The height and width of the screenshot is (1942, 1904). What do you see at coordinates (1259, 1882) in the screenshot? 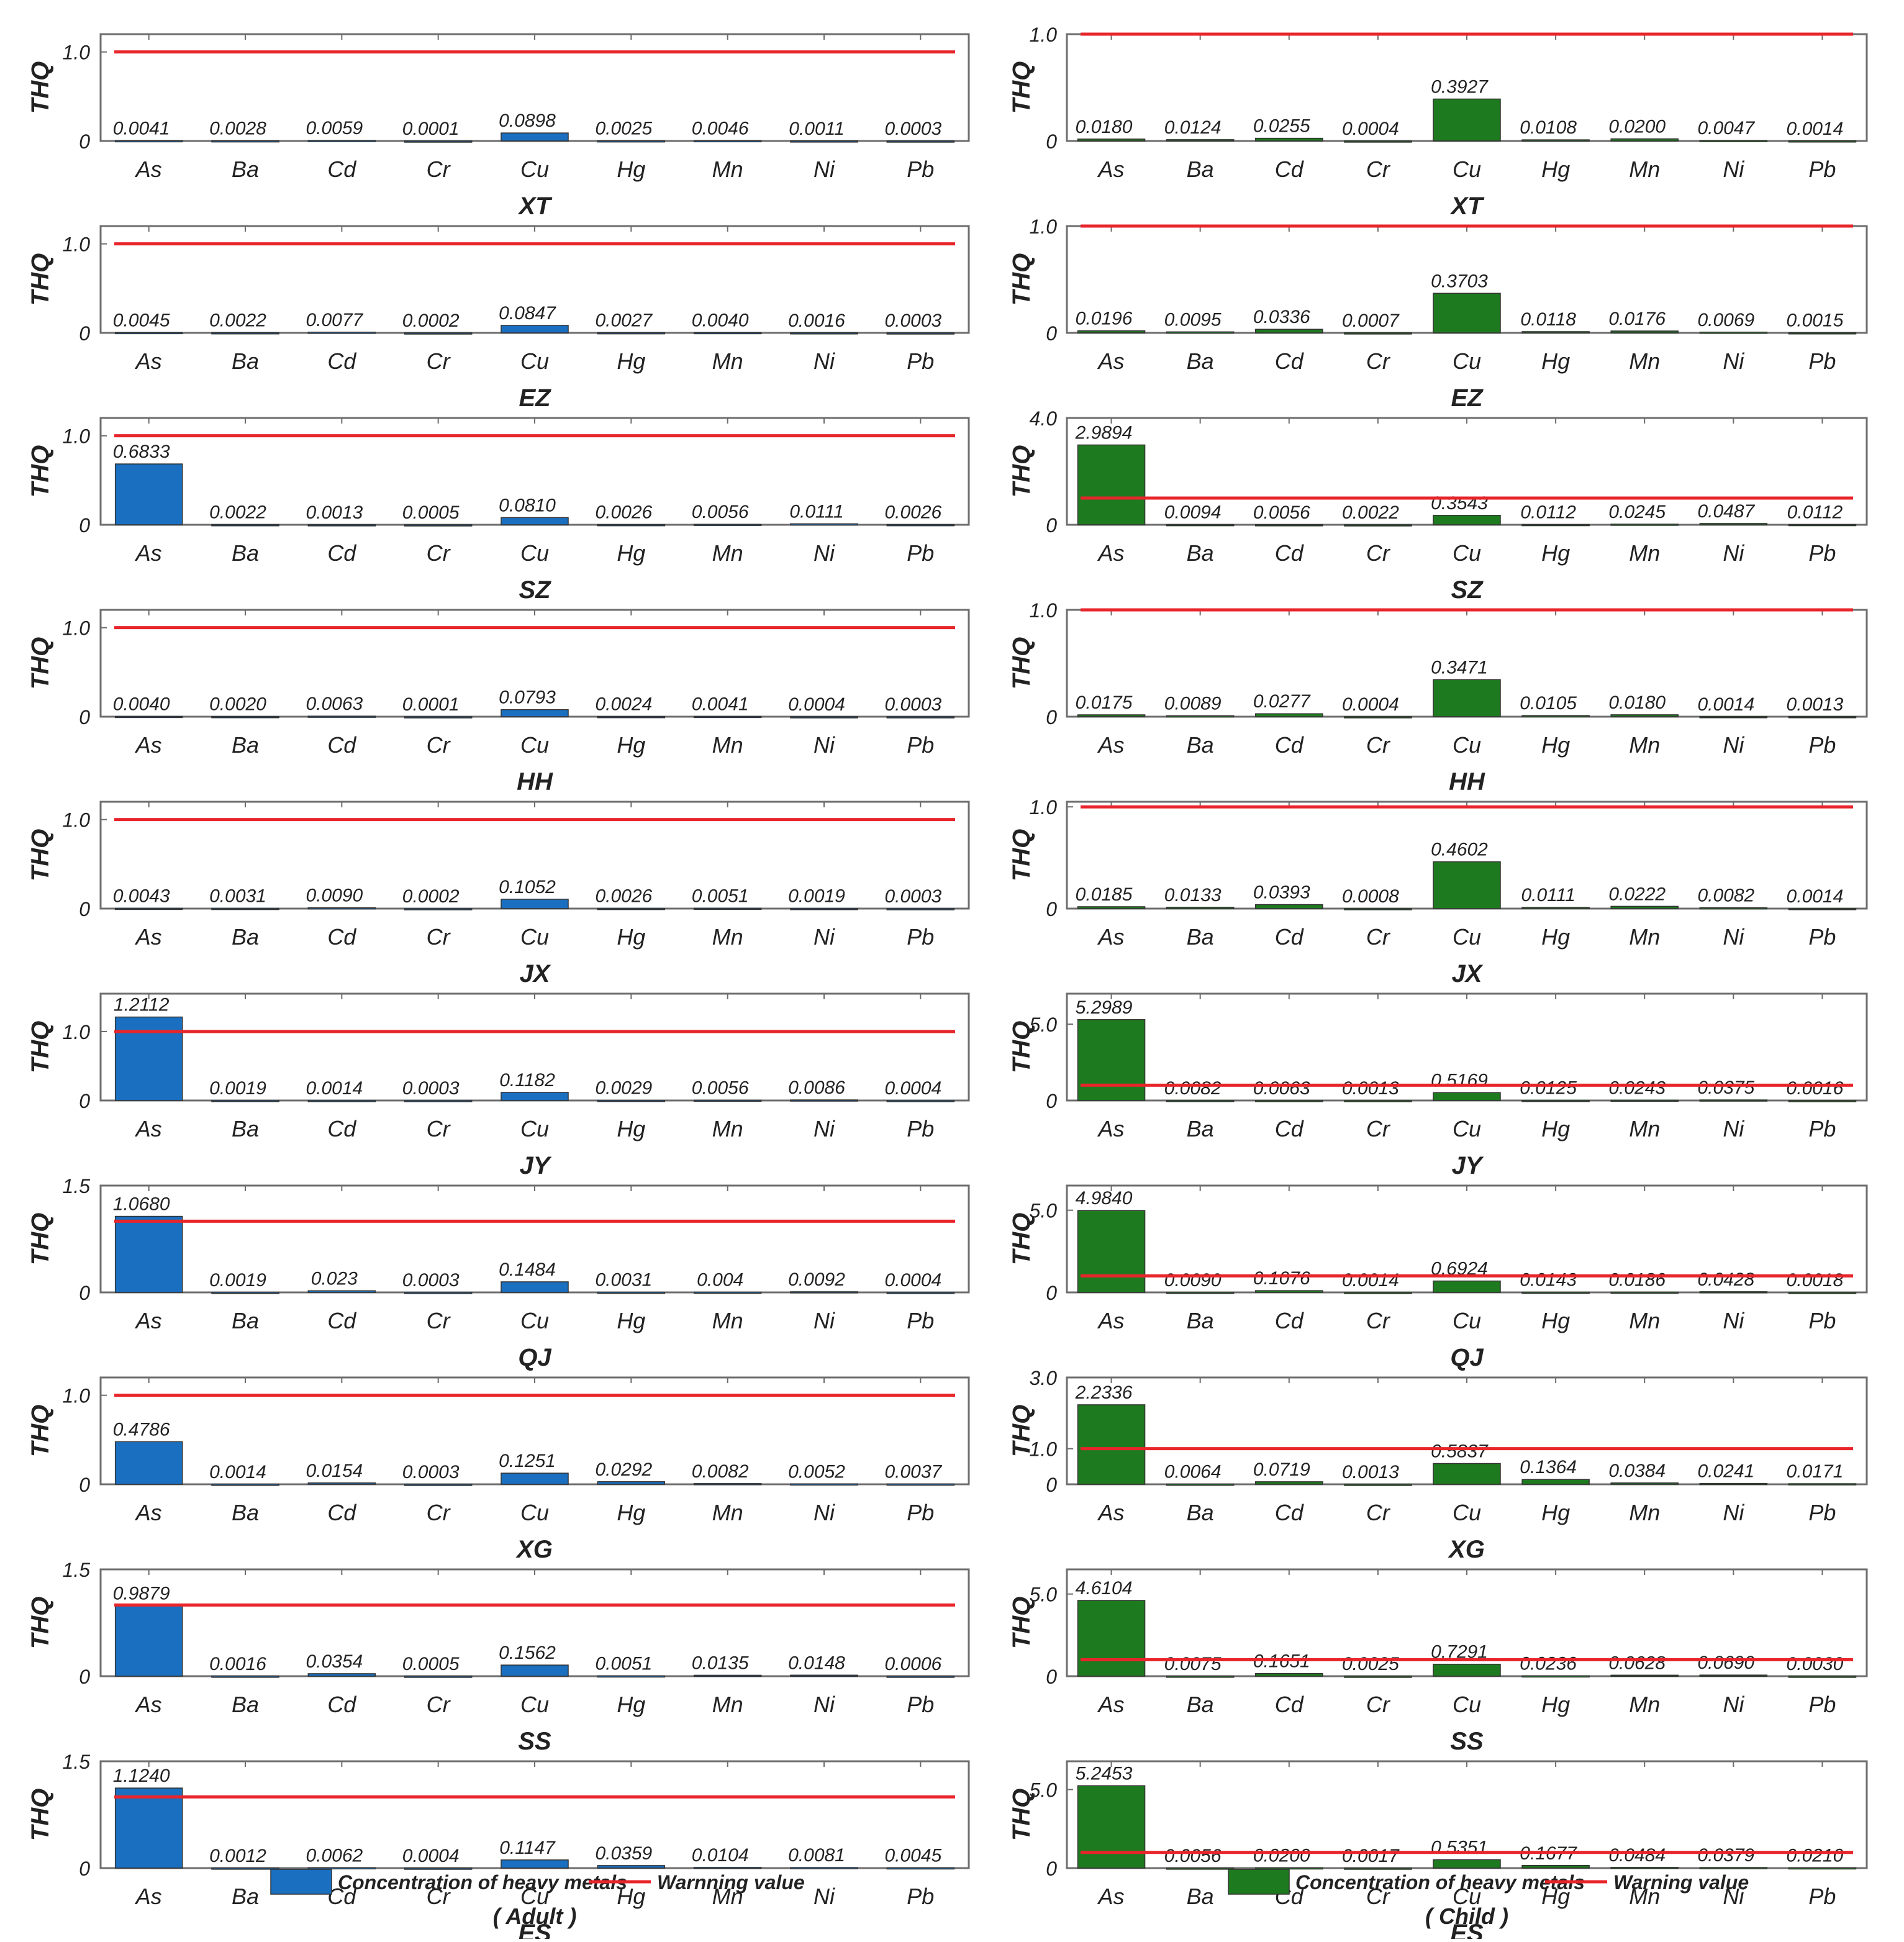
I see `legend-bar-swatch` at bounding box center [1259, 1882].